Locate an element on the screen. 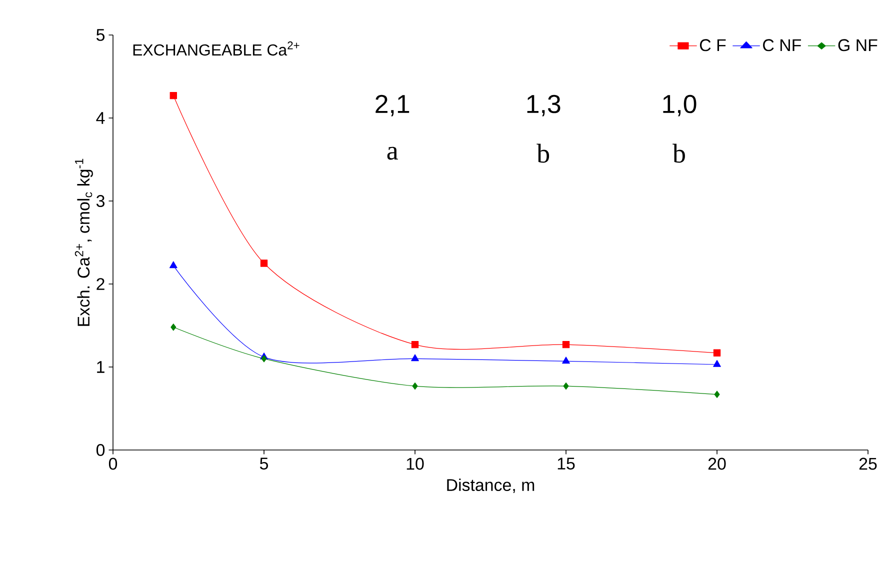 This screenshot has width=891, height=568. x-tick-label: 25 is located at coordinates (868, 464).